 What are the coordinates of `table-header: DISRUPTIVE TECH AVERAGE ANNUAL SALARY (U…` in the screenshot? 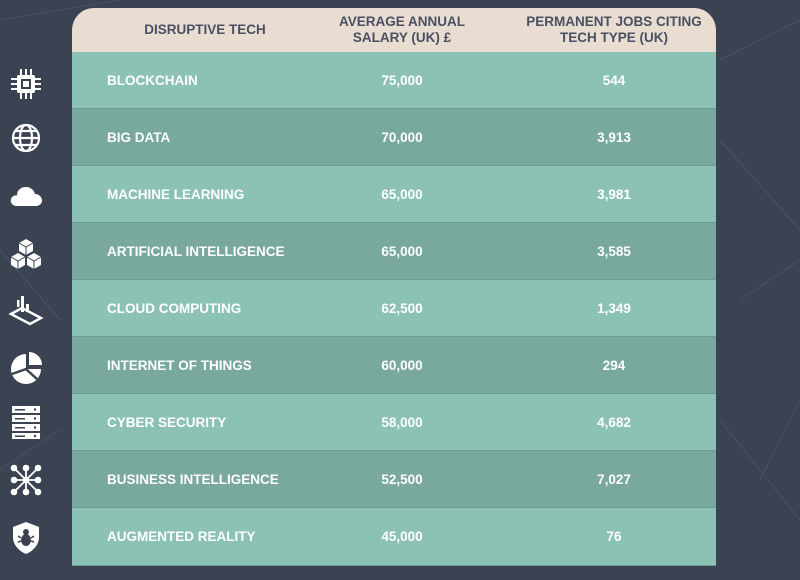 It's located at (394, 30).